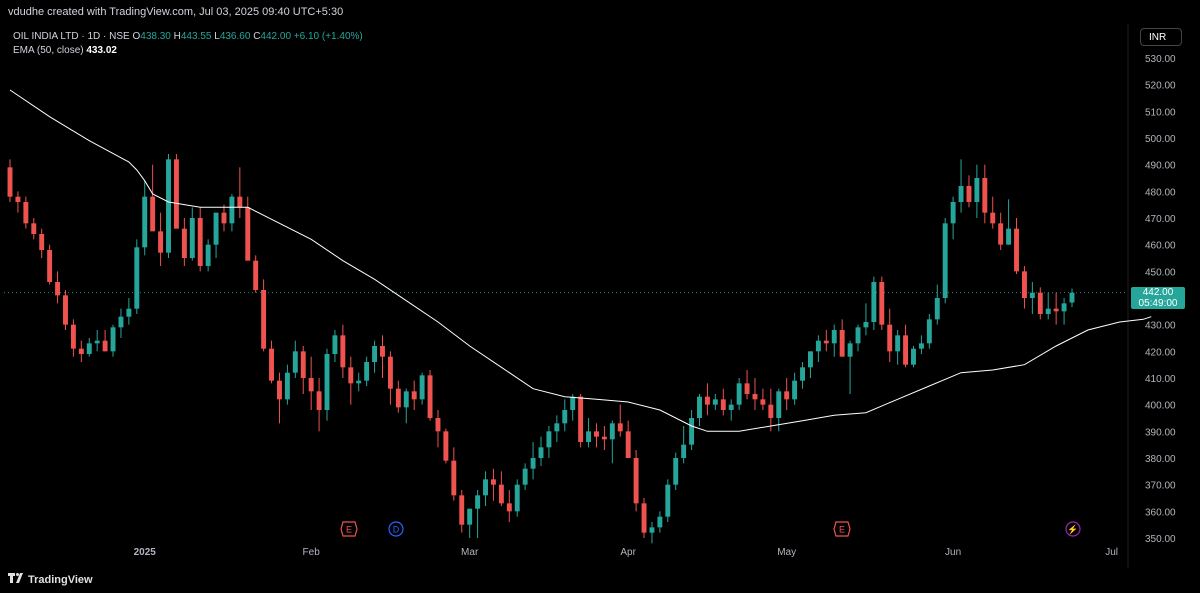 The image size is (1200, 593). Describe the element at coordinates (71, 36) in the screenshot. I see `symbol-label: OIL INDIA LTD · 1D · NSE` at that location.